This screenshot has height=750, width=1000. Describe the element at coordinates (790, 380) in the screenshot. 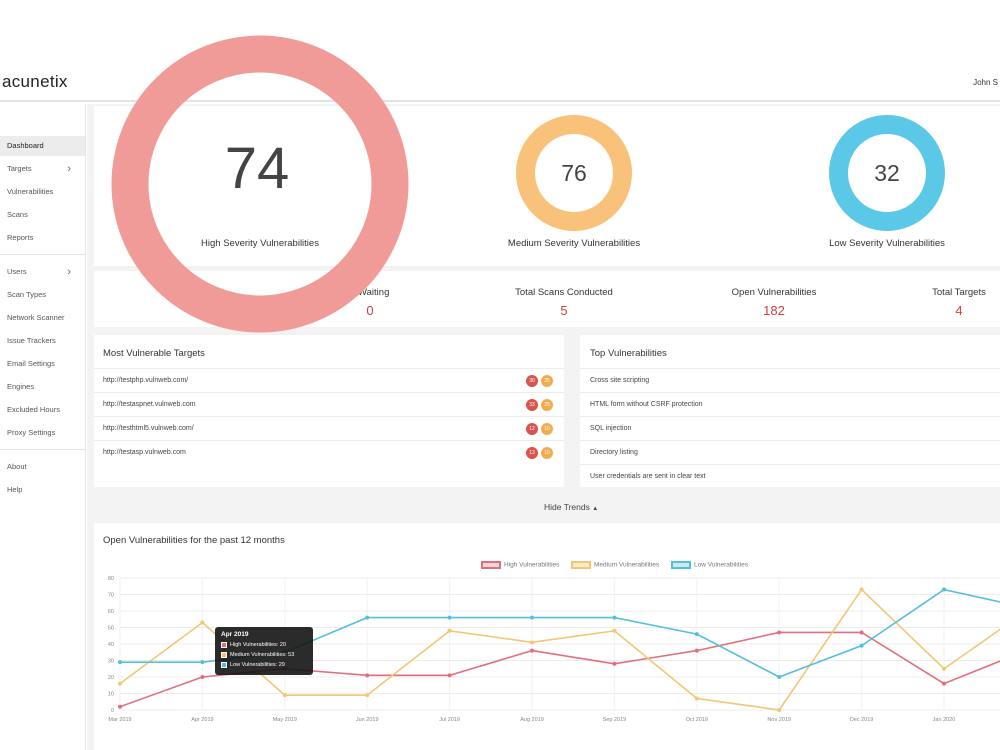

I see `list-item: Cross site scripting` at that location.